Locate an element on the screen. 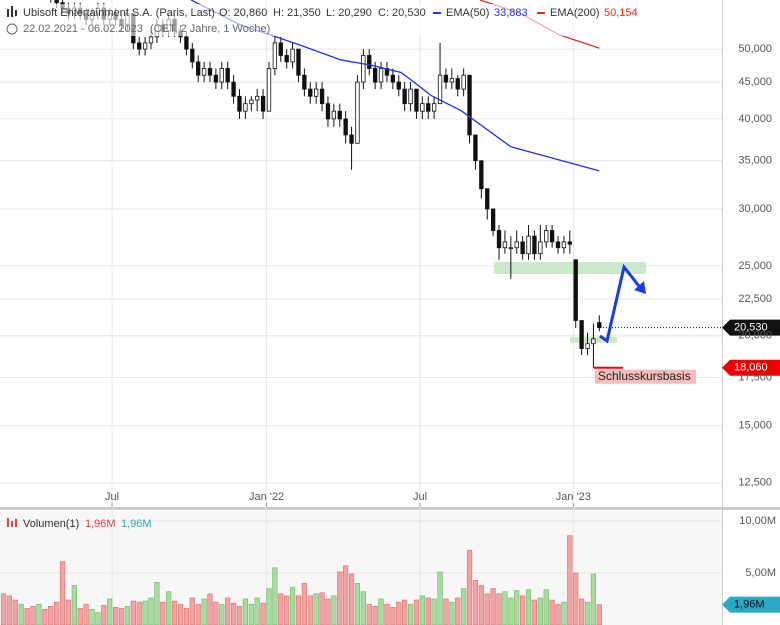 The height and width of the screenshot is (625, 780). y-tick-label: 30,000 is located at coordinates (755, 209).